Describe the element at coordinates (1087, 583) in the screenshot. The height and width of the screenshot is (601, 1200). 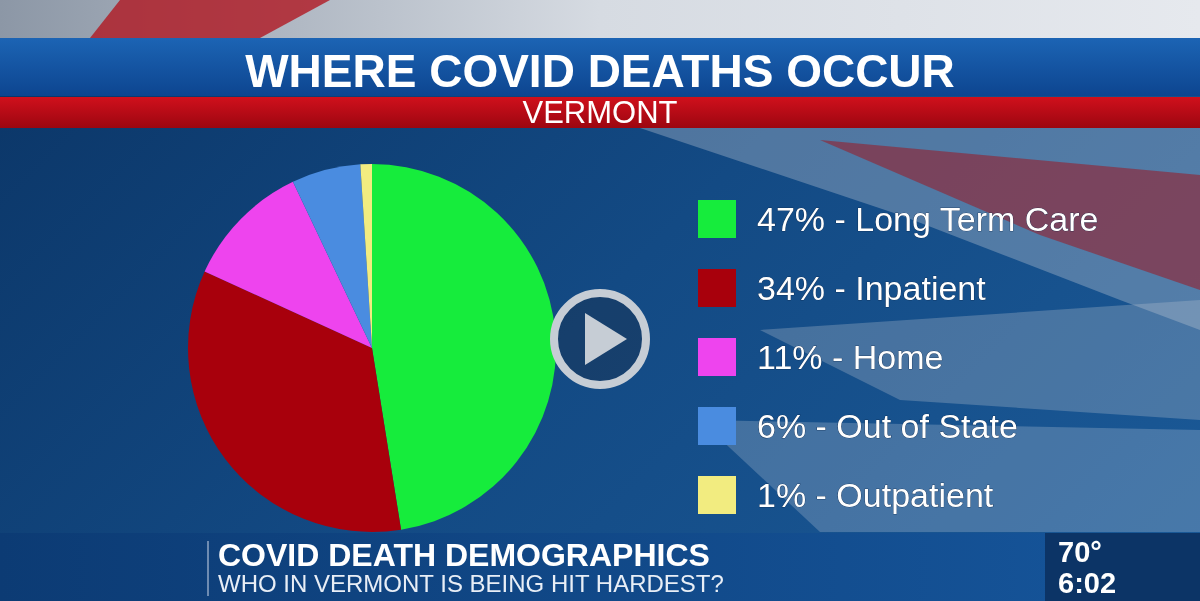
I see `text: 6:02` at that location.